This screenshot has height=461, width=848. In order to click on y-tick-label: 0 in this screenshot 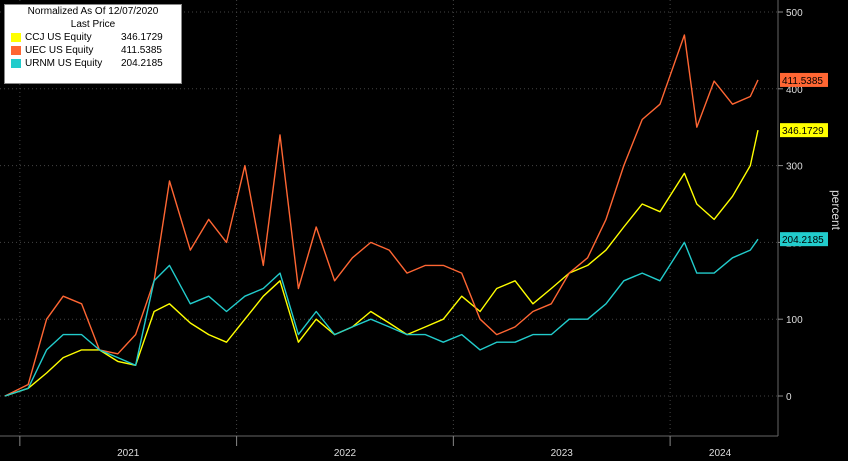, I will do `click(789, 397)`.